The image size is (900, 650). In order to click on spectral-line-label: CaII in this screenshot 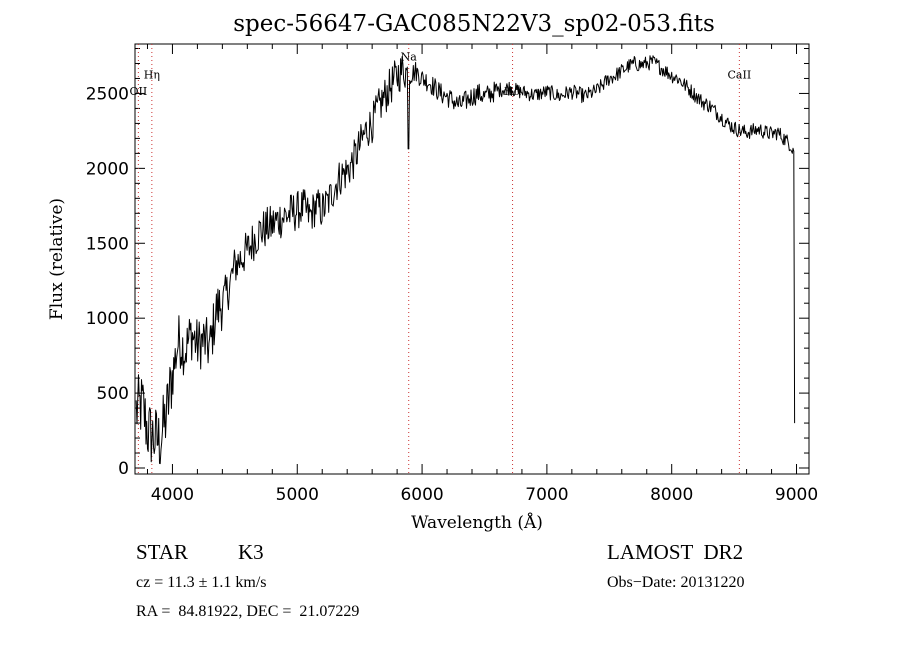, I will do `click(740, 74)`.